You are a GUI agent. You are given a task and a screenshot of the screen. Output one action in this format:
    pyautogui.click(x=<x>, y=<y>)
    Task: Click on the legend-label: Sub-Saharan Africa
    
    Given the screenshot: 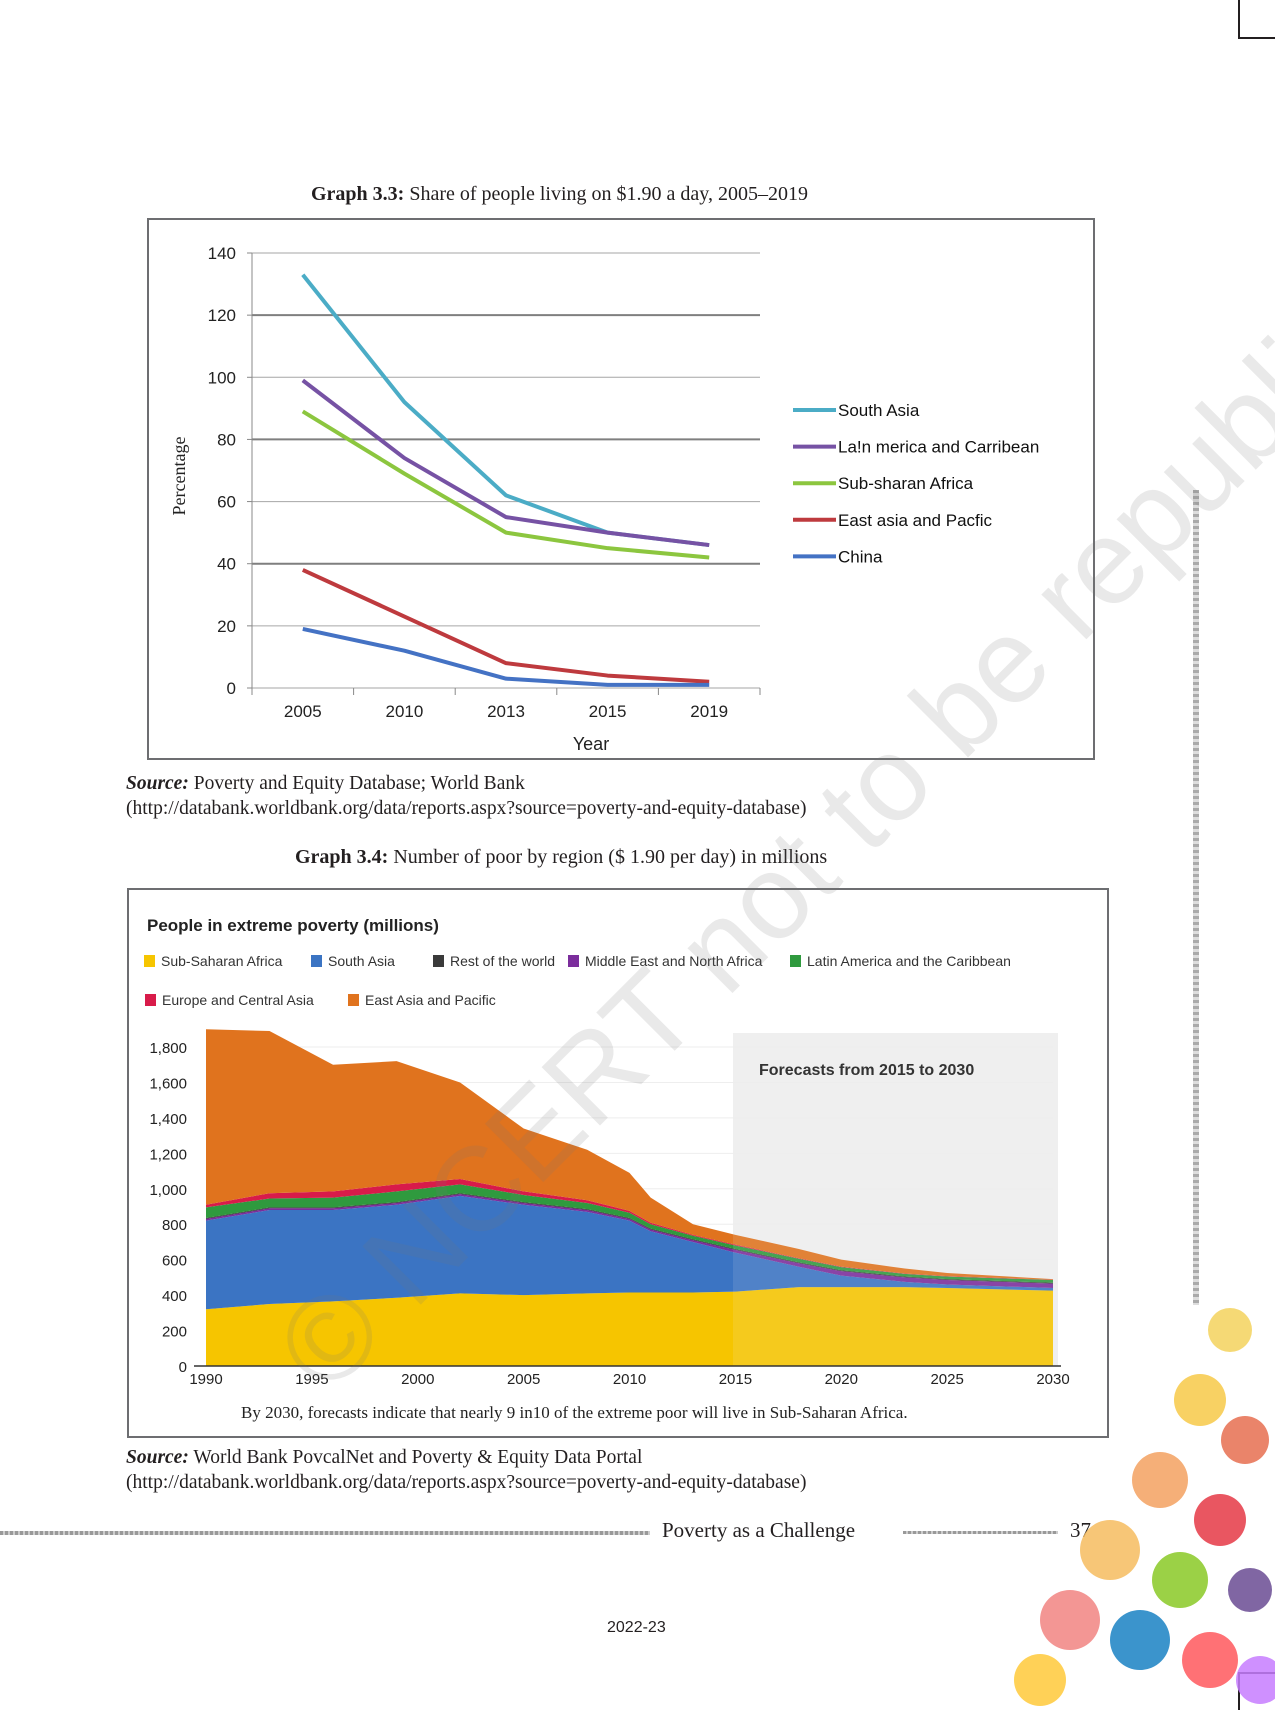 What is the action you would take?
    pyautogui.click(x=222, y=961)
    